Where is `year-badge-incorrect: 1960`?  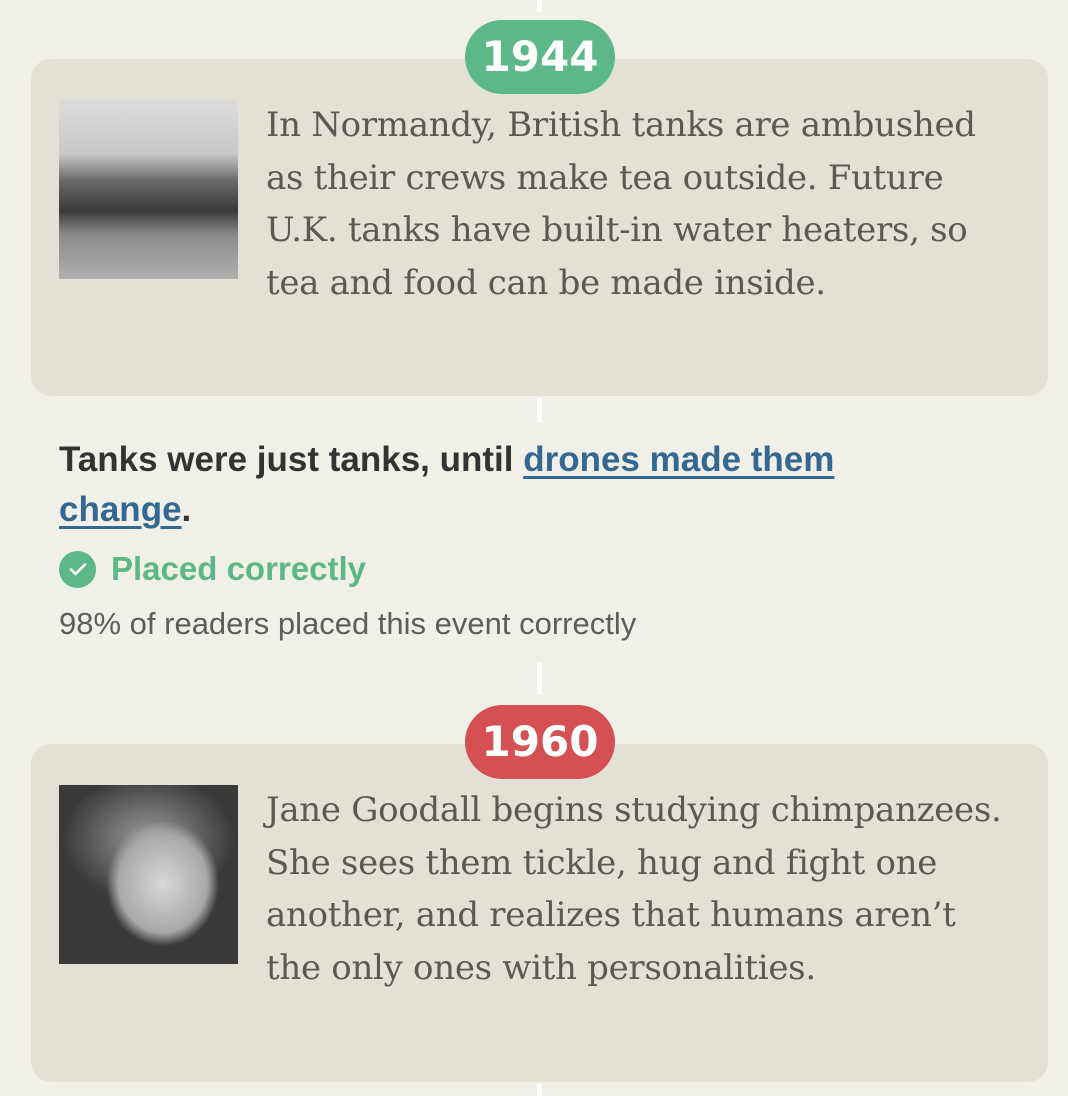 year-badge-incorrect: 1960 is located at coordinates (540, 742).